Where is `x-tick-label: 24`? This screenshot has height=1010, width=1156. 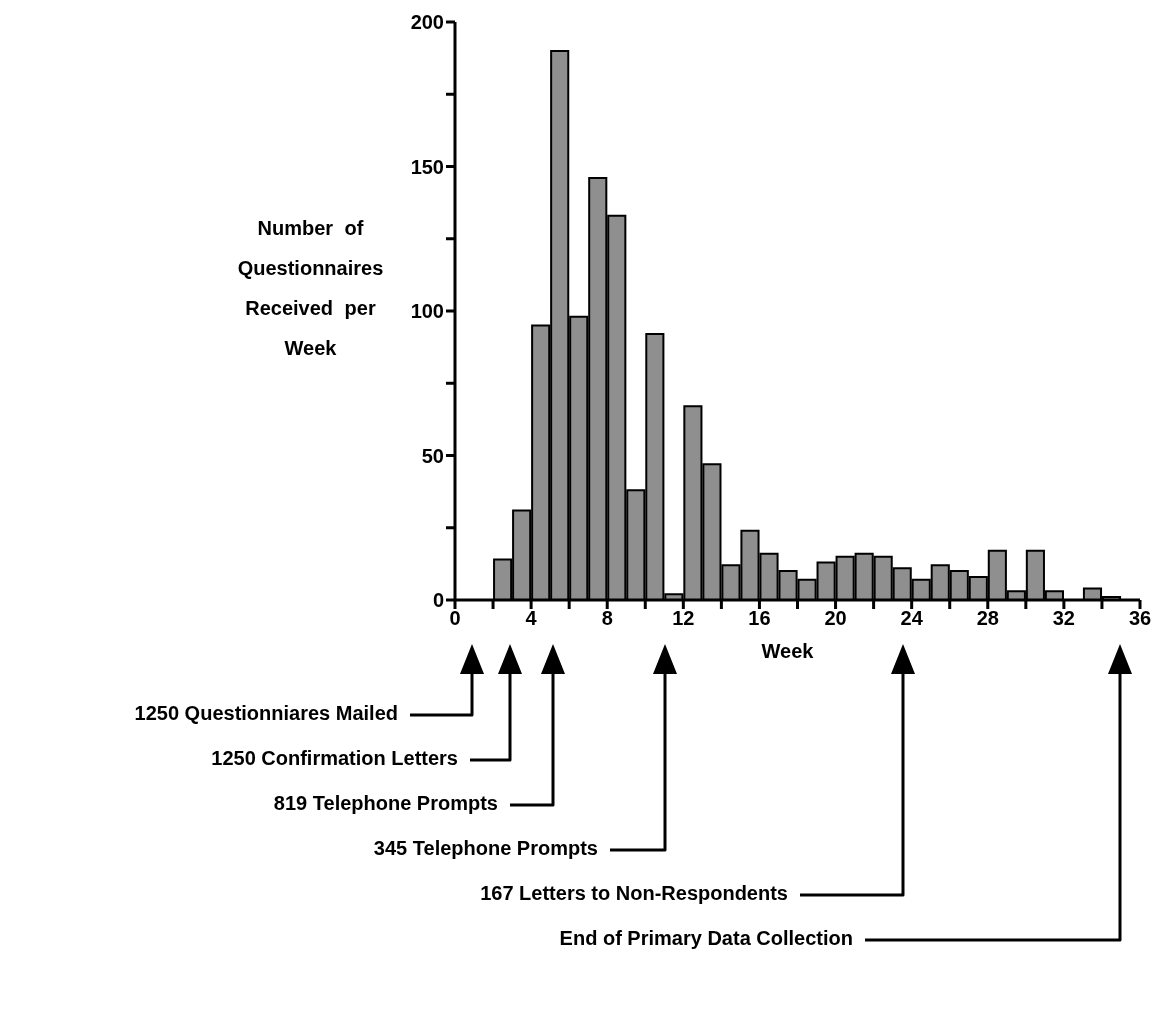 x-tick-label: 24 is located at coordinates (912, 618).